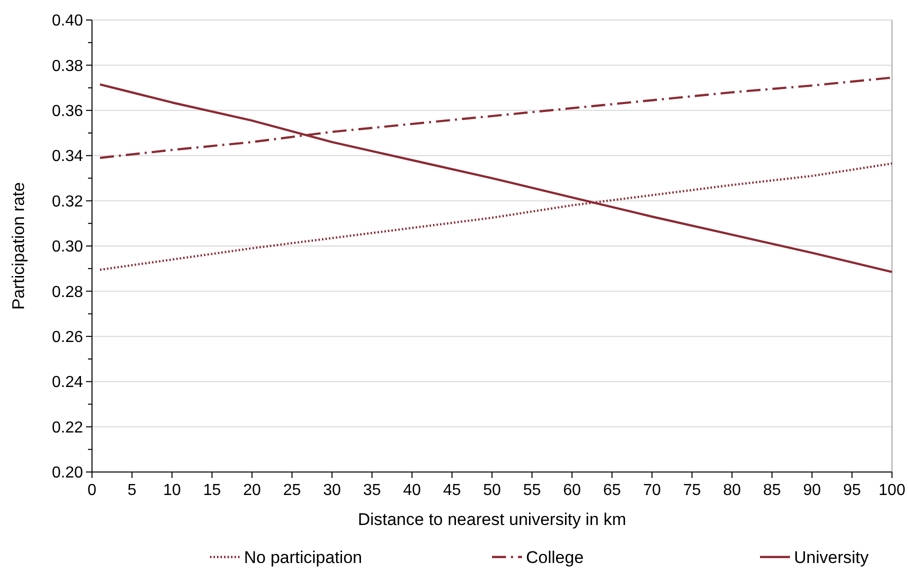 The width and height of the screenshot is (908, 574). Describe the element at coordinates (172, 490) in the screenshot. I see `x-tick-label: 10` at that location.